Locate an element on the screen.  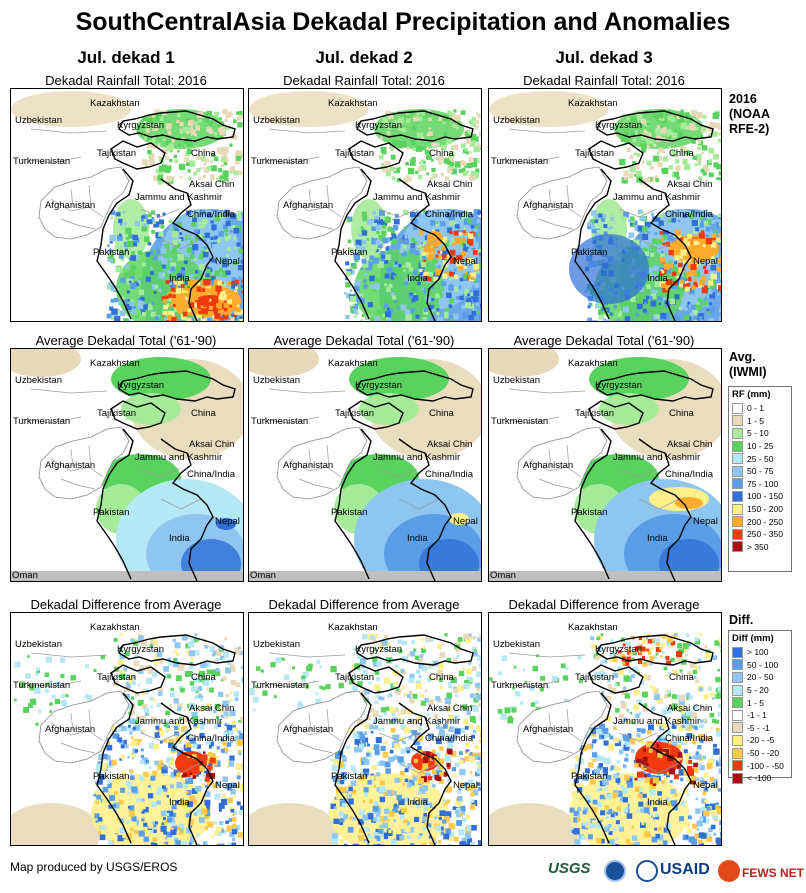
rf-legend-label: 200 - 250 is located at coordinates (765, 521).